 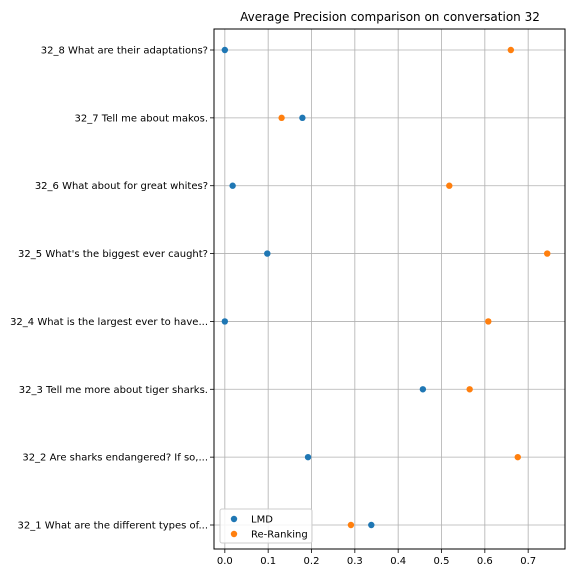 What do you see at coordinates (113, 390) in the screenshot?
I see `y-tick-label: 32_3 Tell me more about tiger sharks.` at bounding box center [113, 390].